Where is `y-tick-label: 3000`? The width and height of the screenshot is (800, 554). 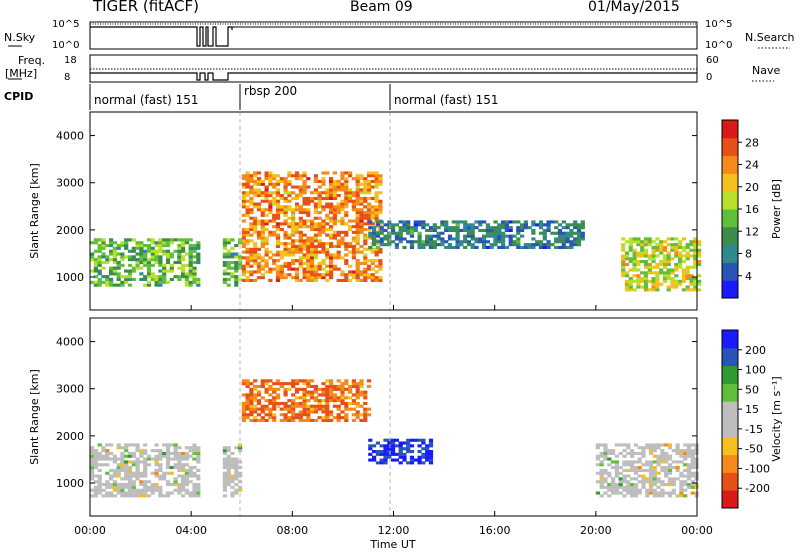 y-tick-label: 3000 is located at coordinates (70, 389).